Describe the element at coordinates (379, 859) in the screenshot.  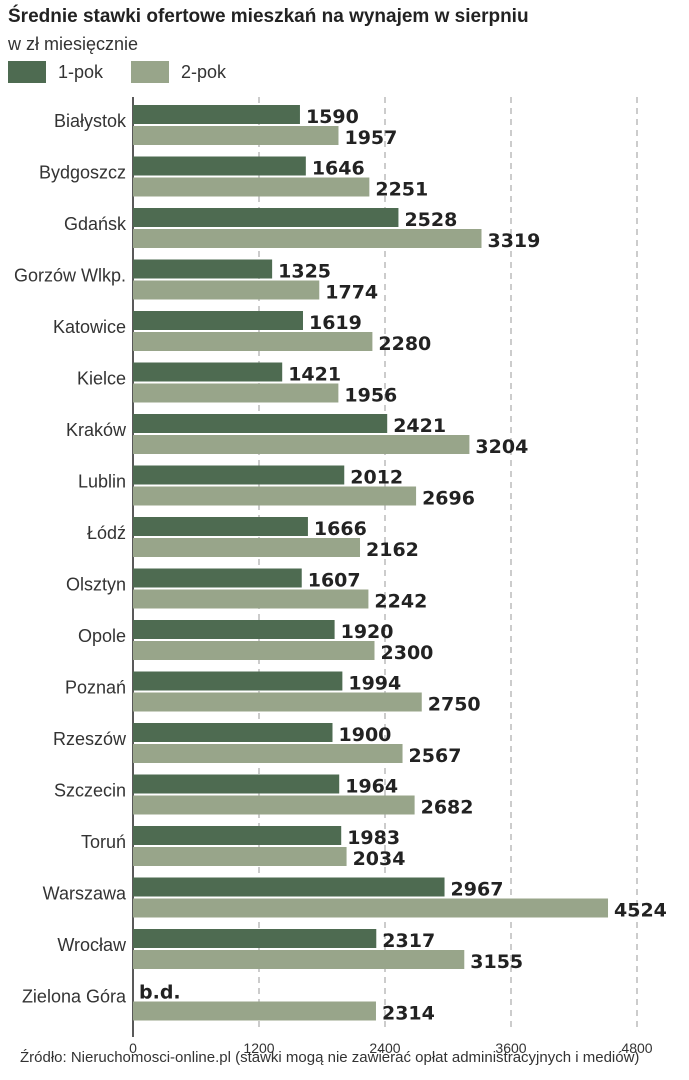
I see `value-label-2-pok: 2034` at that location.